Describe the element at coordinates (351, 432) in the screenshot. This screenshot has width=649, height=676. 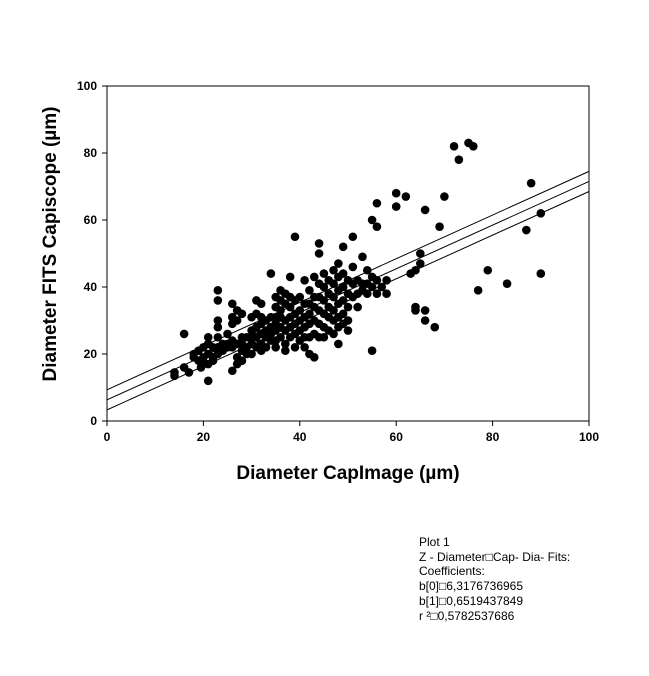
I see `x-axis-ticks: 0 20 40 60 80 100` at that location.